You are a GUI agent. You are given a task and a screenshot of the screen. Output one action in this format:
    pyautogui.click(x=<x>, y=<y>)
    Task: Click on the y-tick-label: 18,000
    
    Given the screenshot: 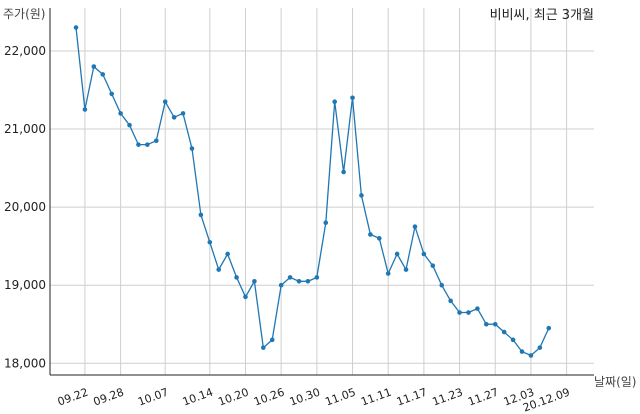 What is the action you would take?
    pyautogui.click(x=25, y=363)
    